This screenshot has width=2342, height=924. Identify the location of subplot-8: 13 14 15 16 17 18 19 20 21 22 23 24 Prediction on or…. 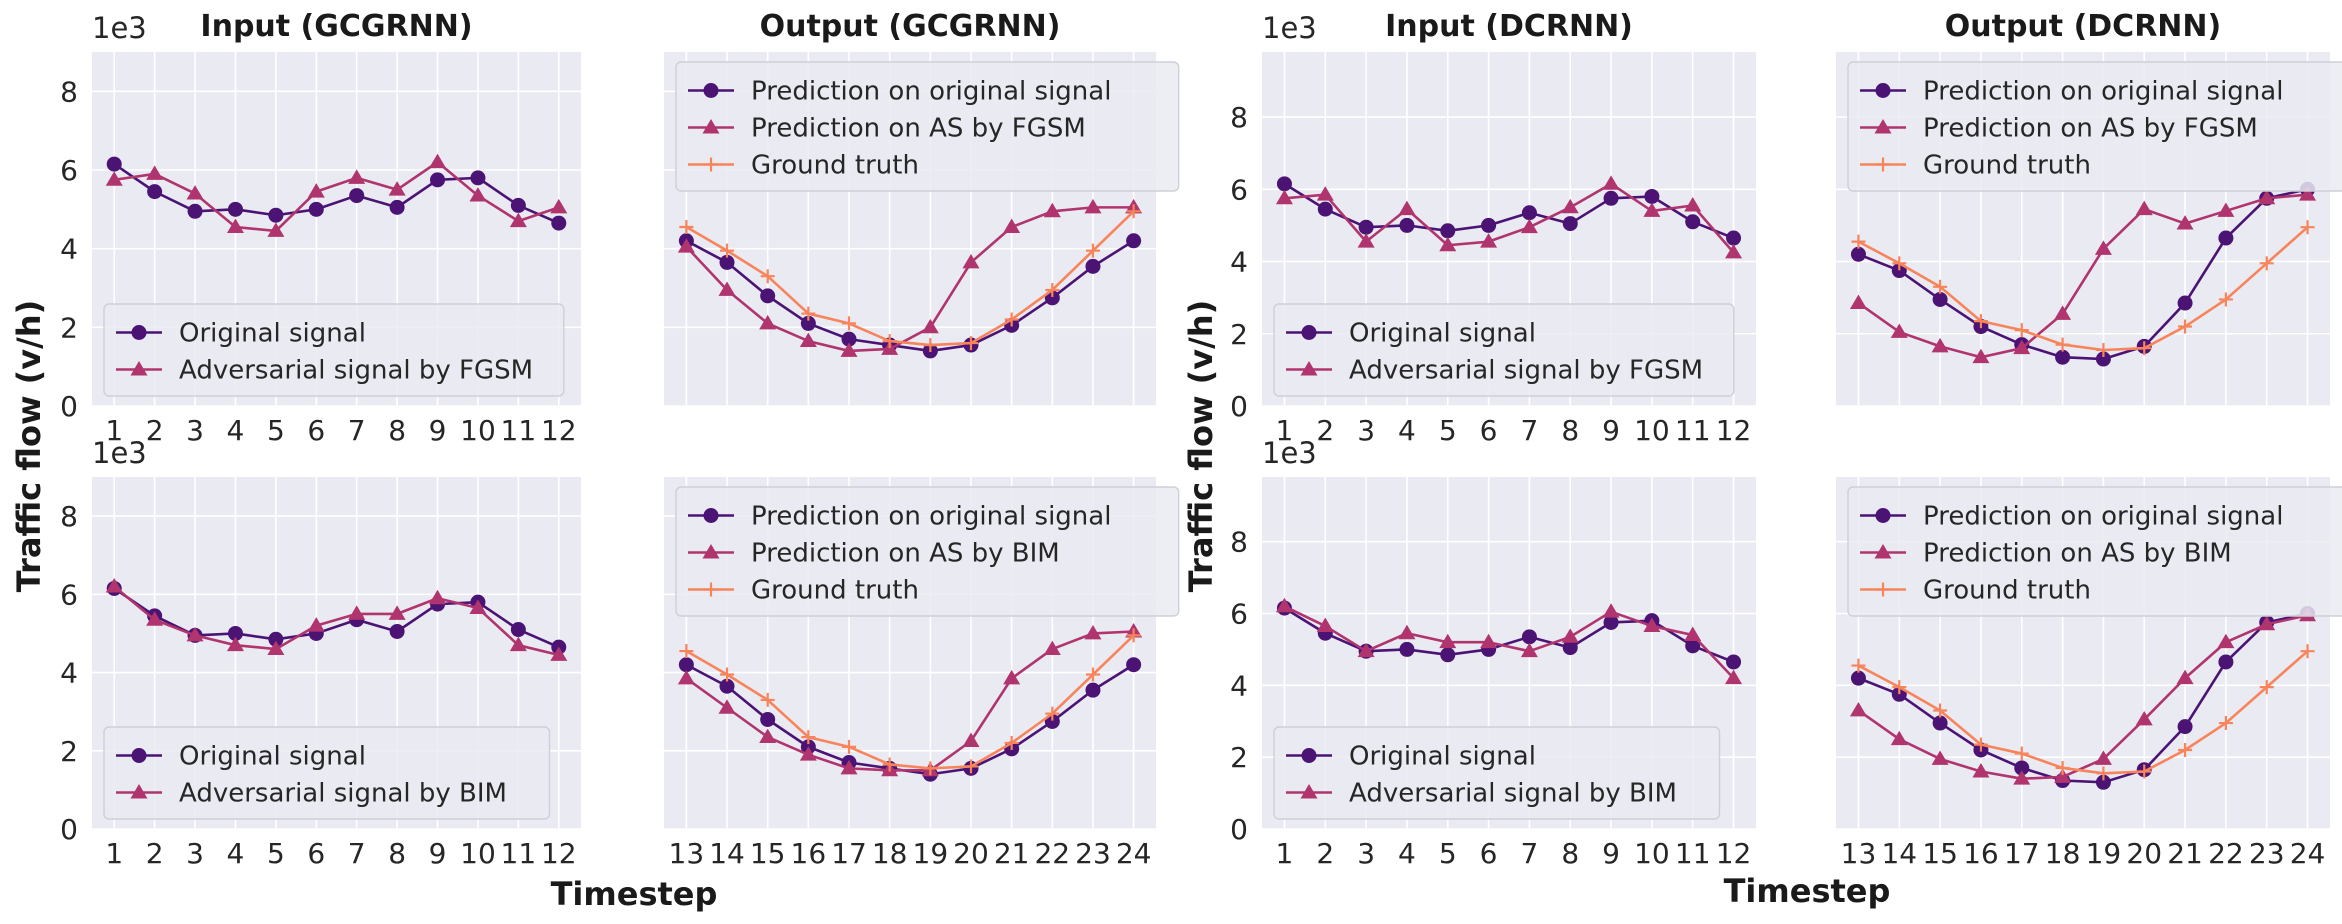
(2089, 673).